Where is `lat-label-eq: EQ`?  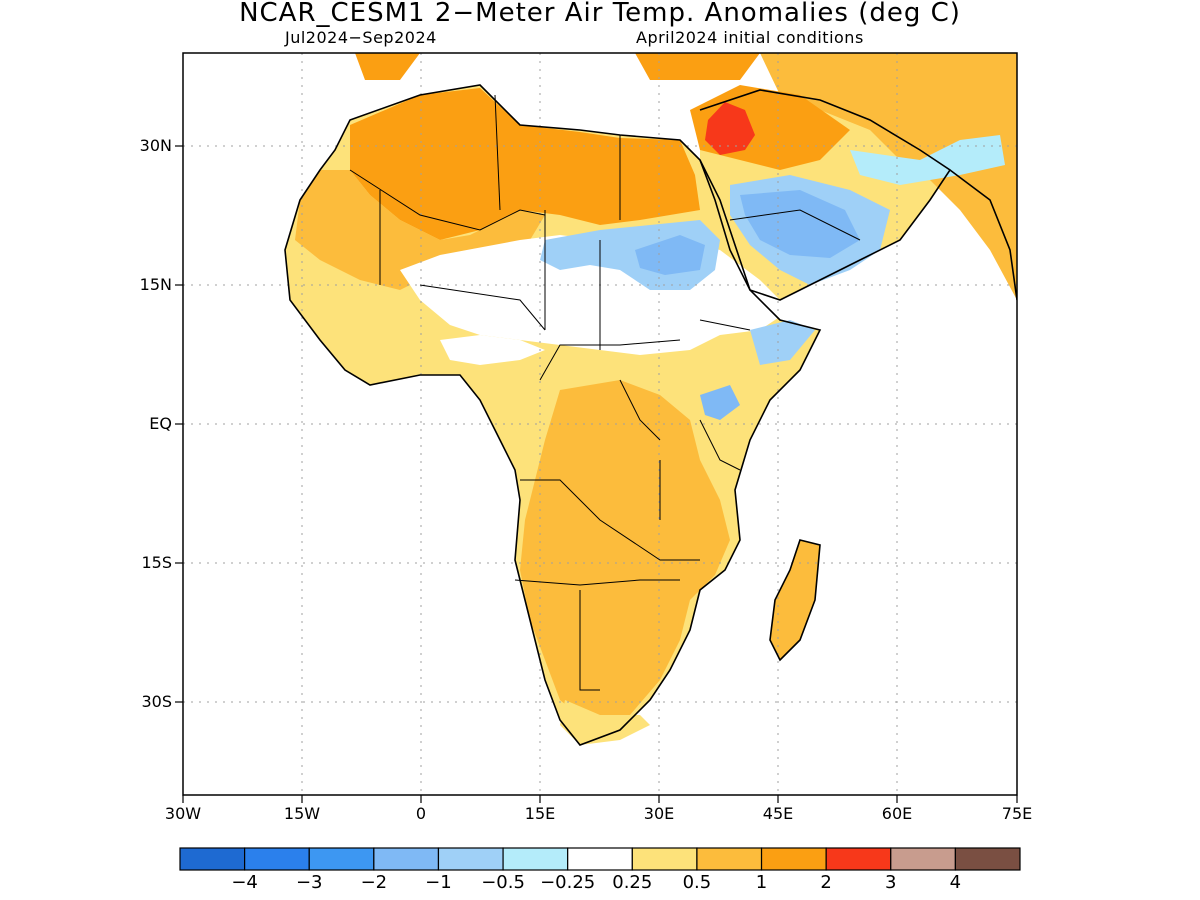 lat-label-eq: EQ is located at coordinates (160, 423).